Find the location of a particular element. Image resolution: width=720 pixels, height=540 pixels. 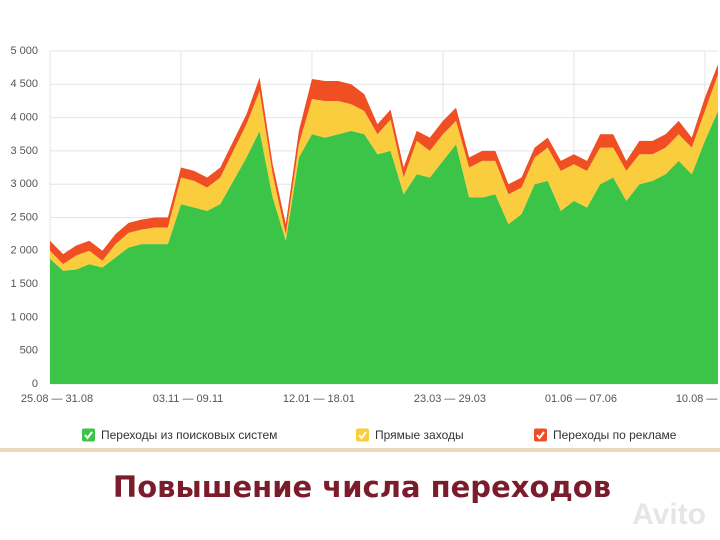

y-tick-label: 4 500 is located at coordinates (24, 84).